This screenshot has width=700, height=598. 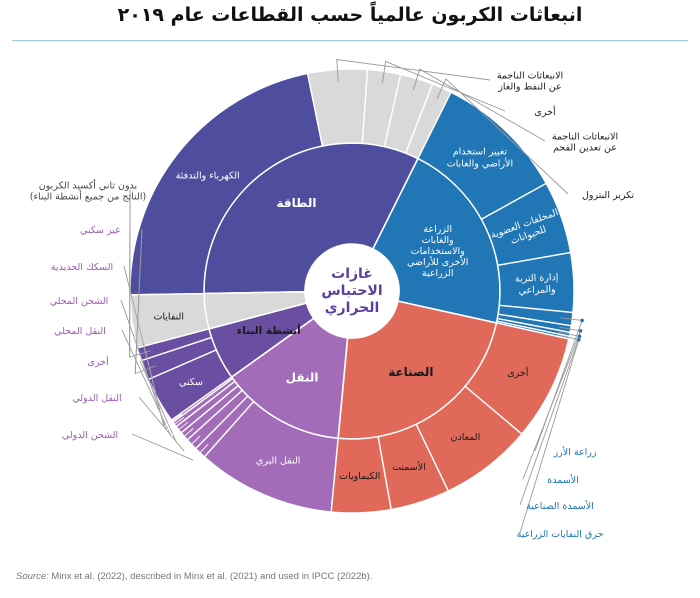 I want to click on outer-label-9: الأسمدة, so click(x=562, y=480).